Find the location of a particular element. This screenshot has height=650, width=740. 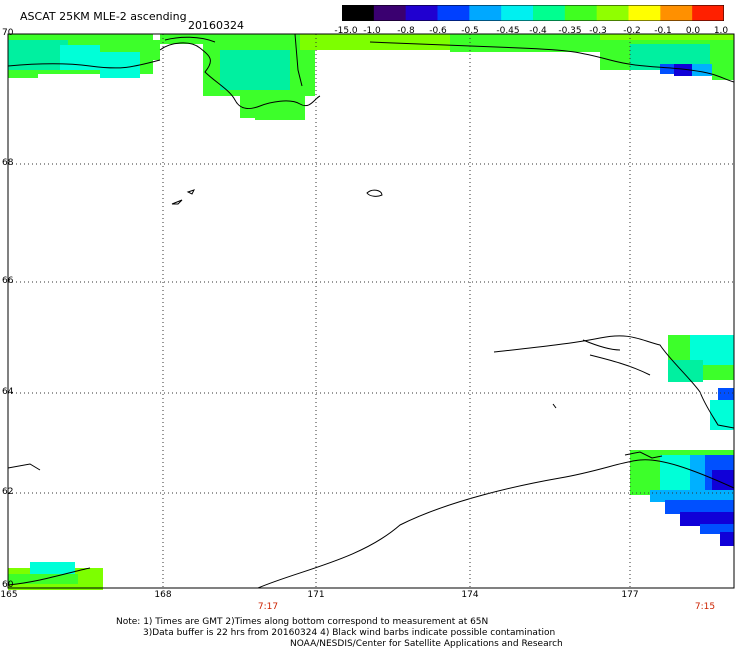

map-date: 20160324 is located at coordinates (216, 25).